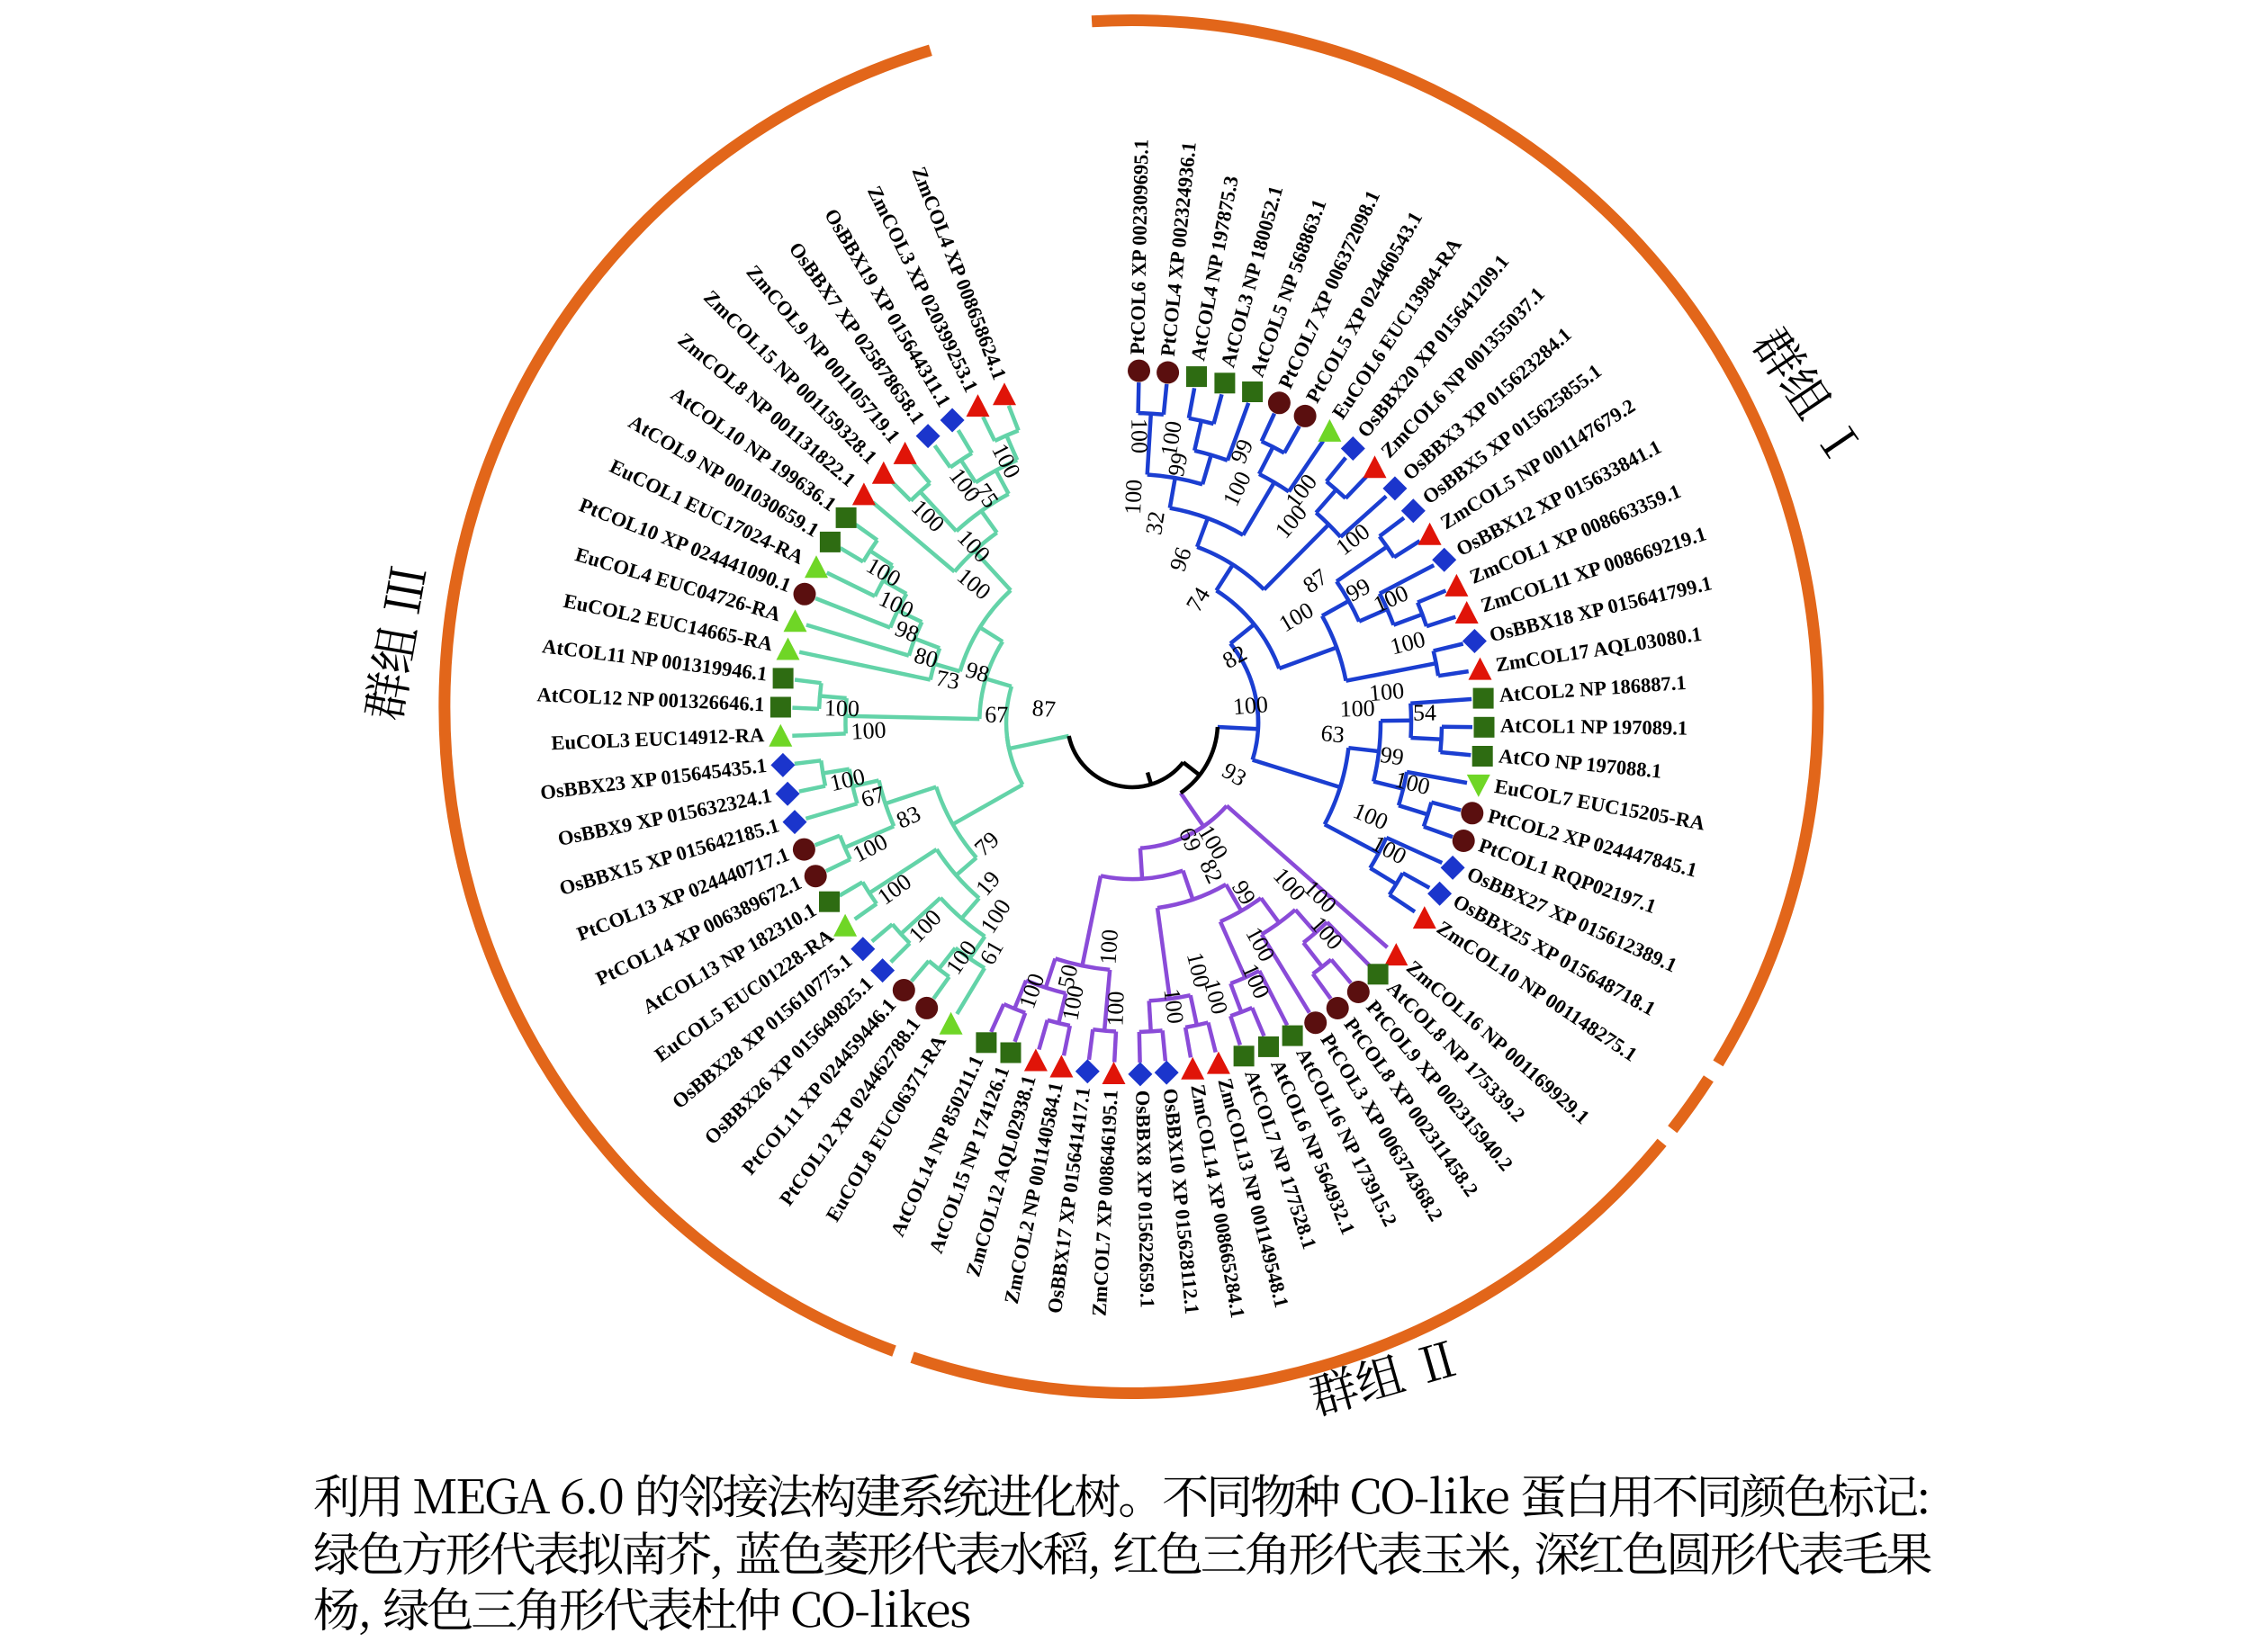 The width and height of the screenshot is (2268, 1642). Describe the element at coordinates (1424, 713) in the screenshot. I see `svg-text: 54` at that location.